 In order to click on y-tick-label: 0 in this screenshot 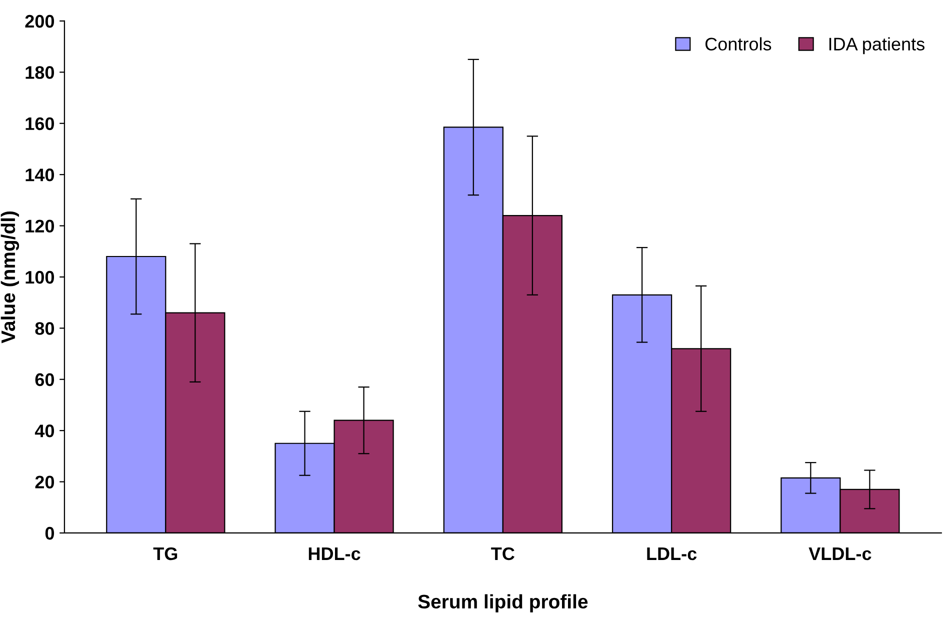, I will do `click(49, 533)`.